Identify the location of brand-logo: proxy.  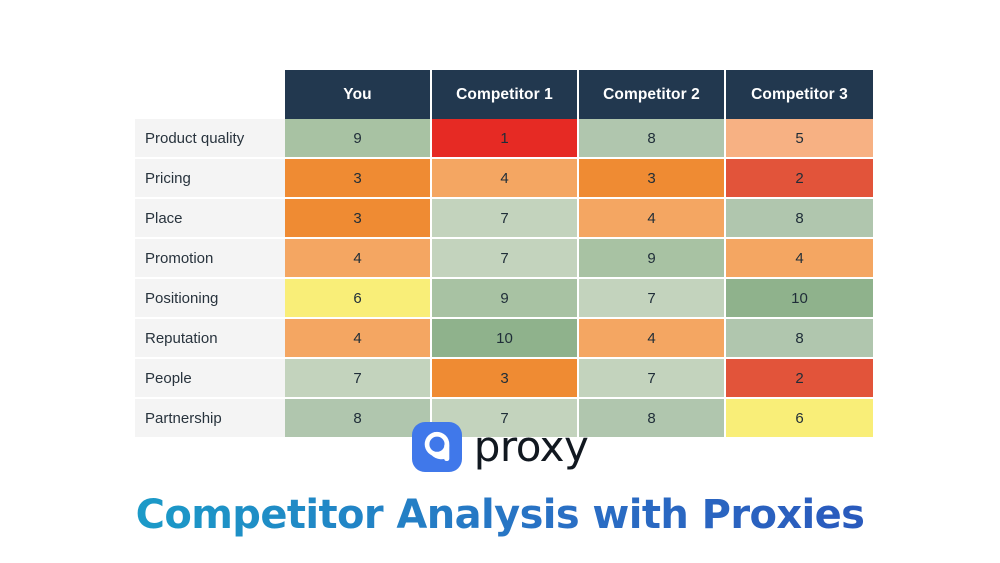
(500, 447).